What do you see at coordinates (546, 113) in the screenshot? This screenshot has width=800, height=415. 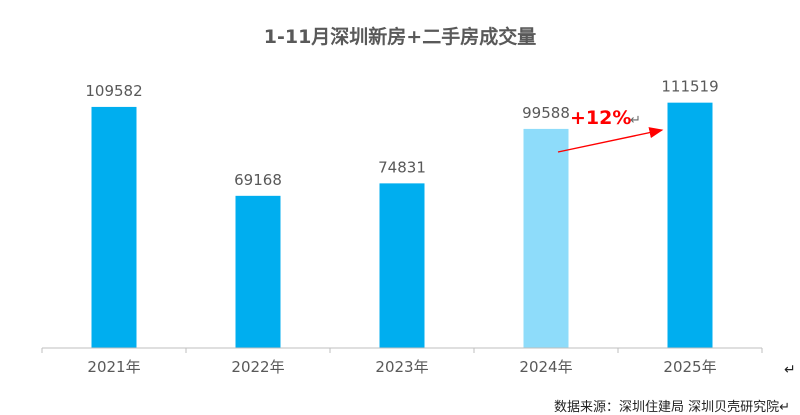 I see `data-label: 99588` at bounding box center [546, 113].